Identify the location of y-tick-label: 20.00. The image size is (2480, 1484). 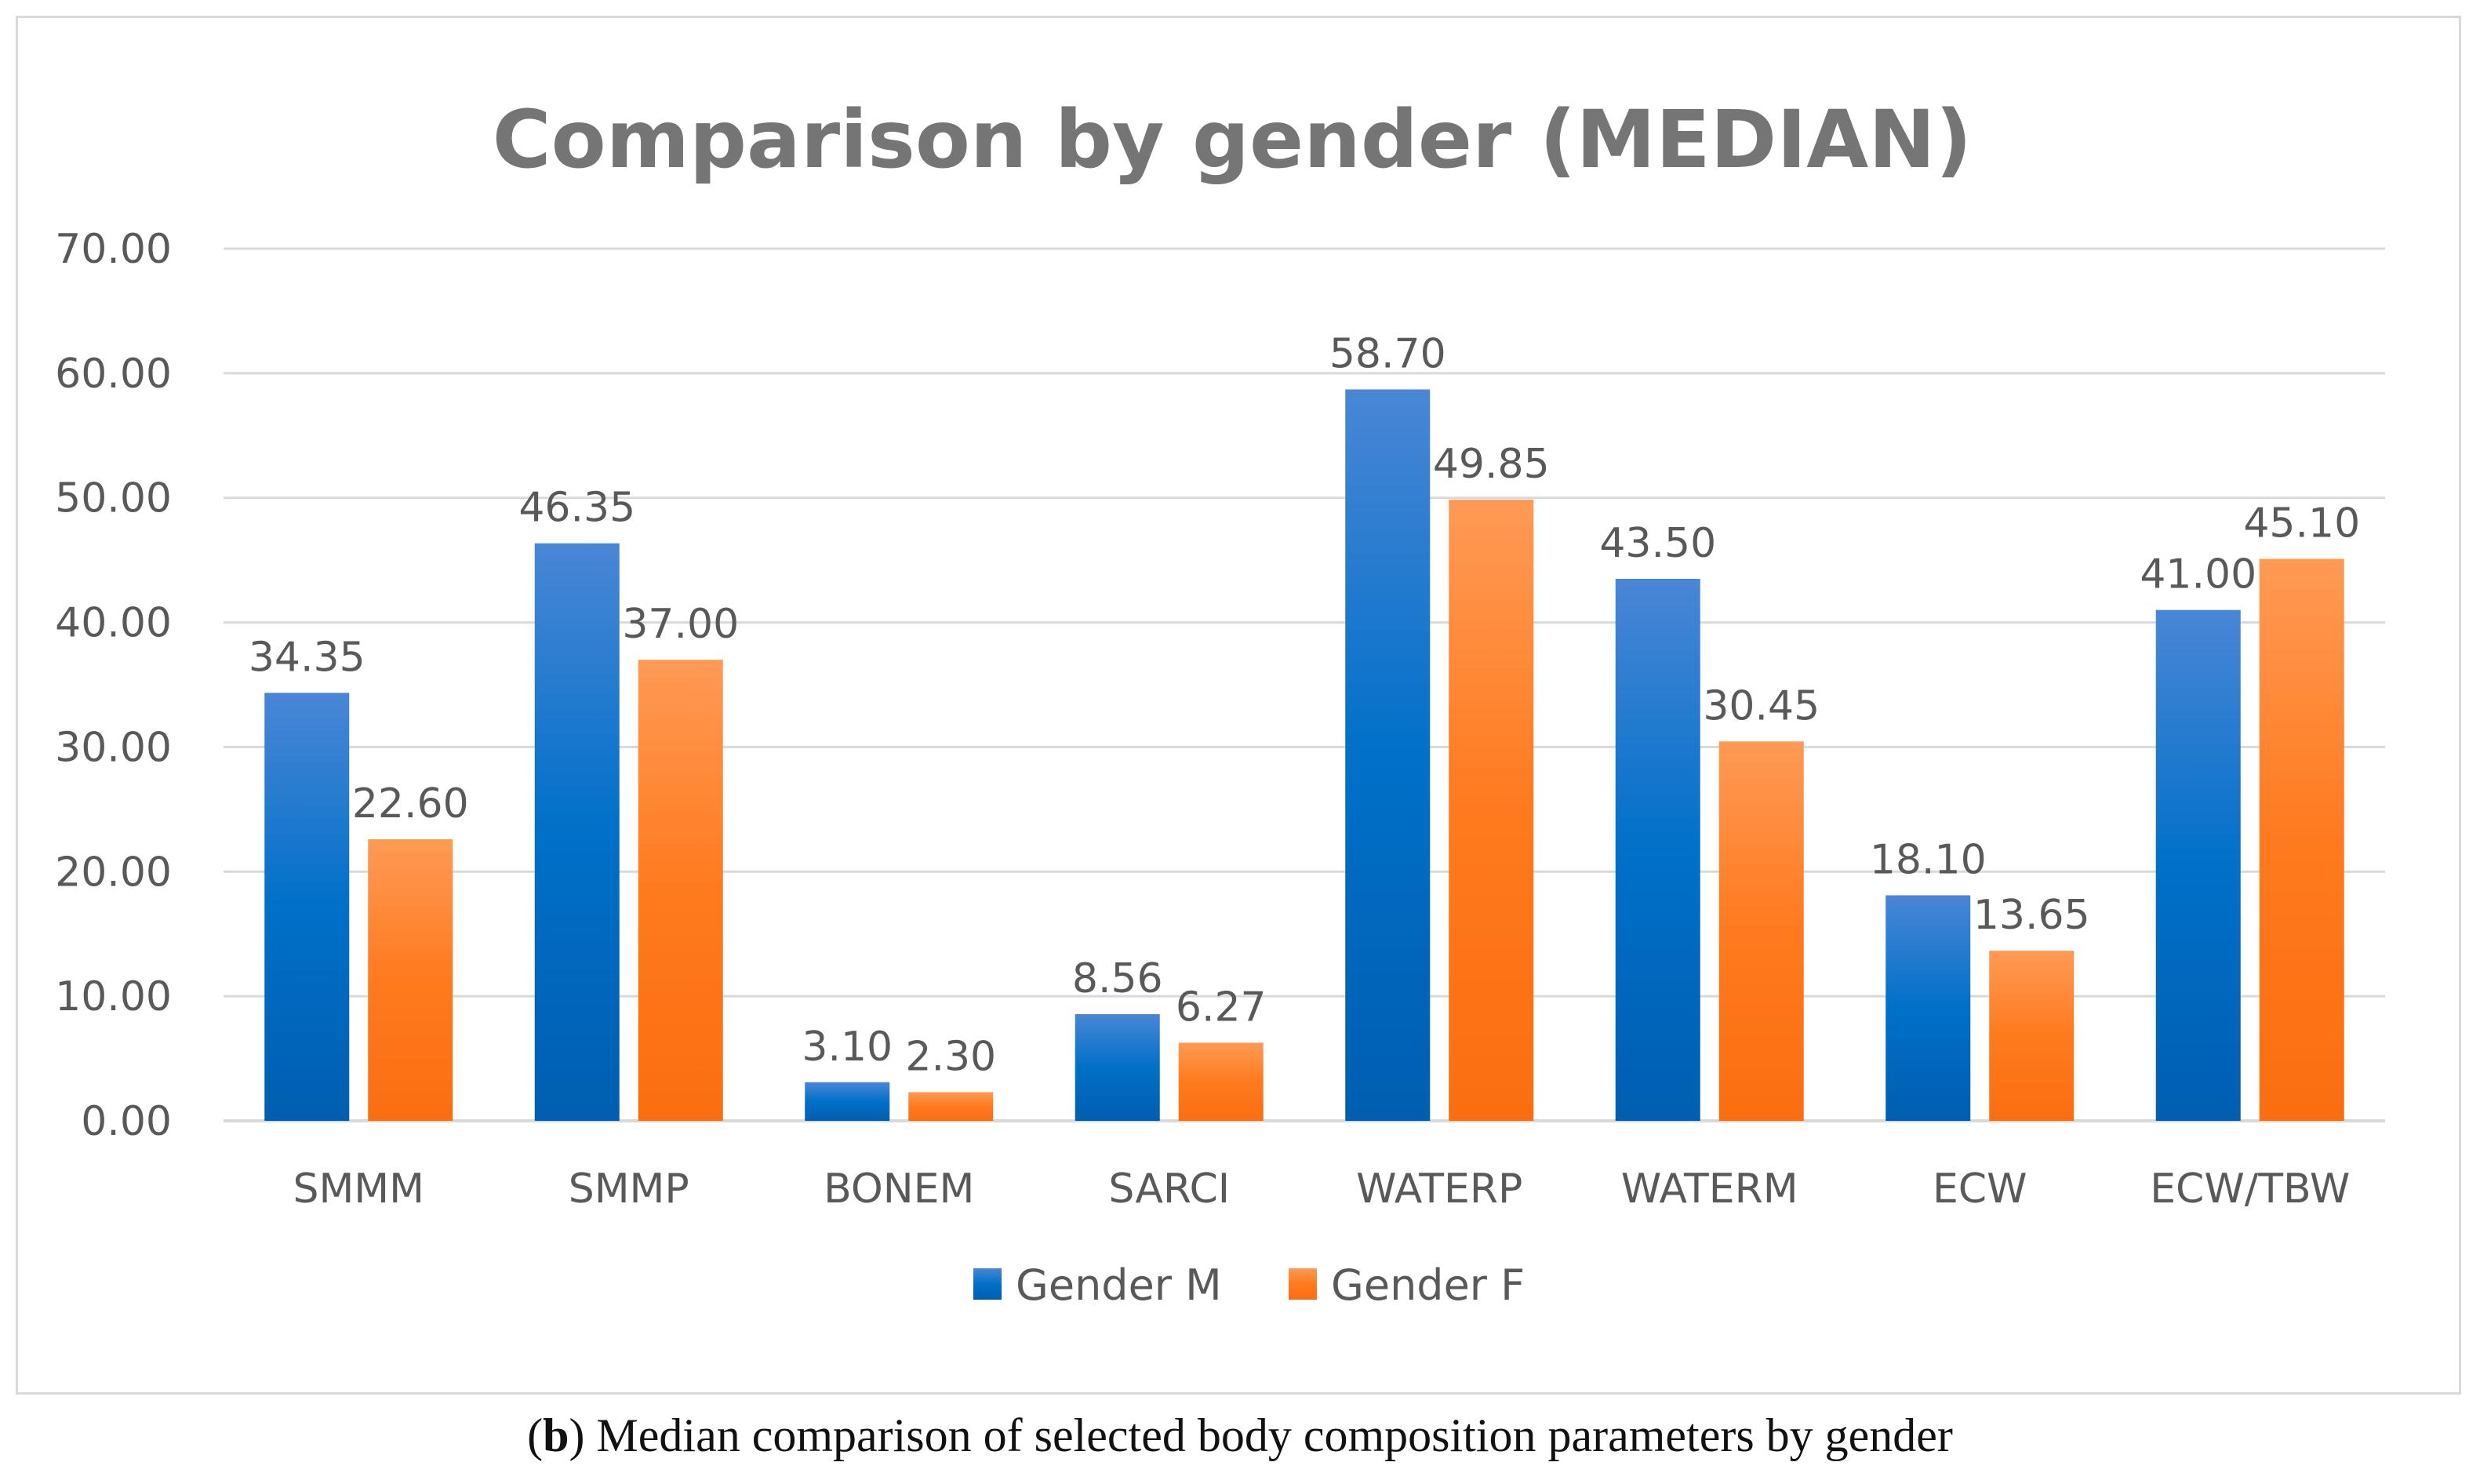
(113, 872).